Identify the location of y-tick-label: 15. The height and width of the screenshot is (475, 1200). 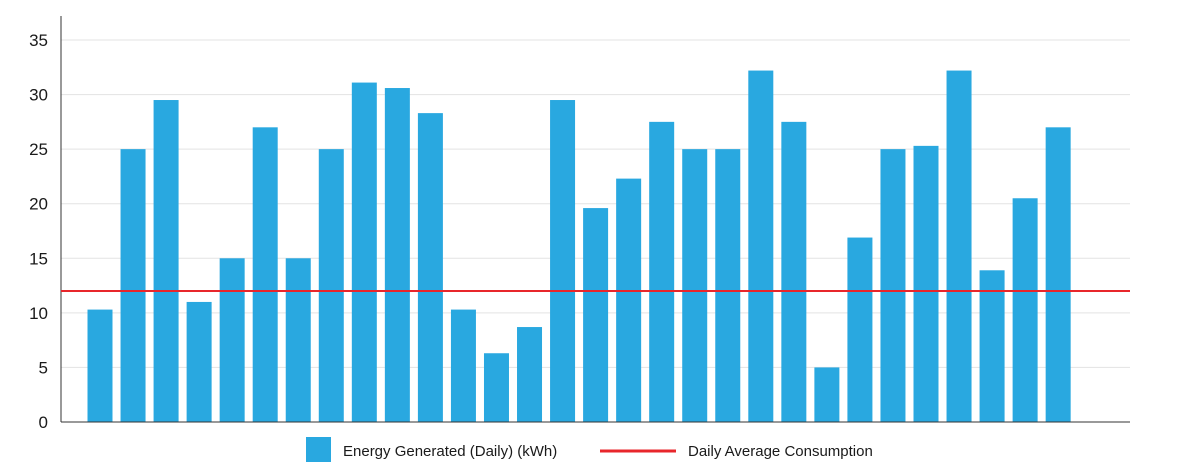
(38, 258).